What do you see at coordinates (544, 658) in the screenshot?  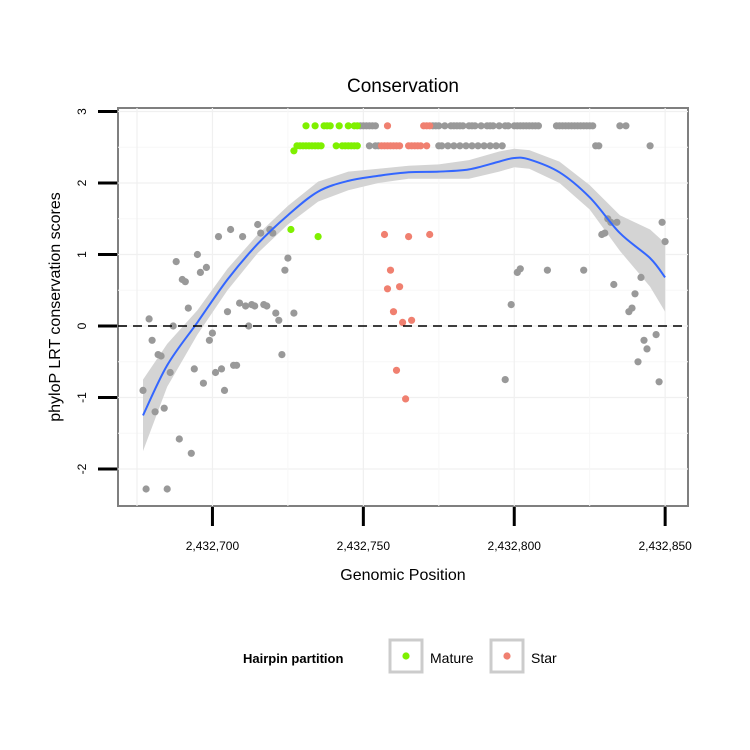 I see `legend-label-star: Star` at bounding box center [544, 658].